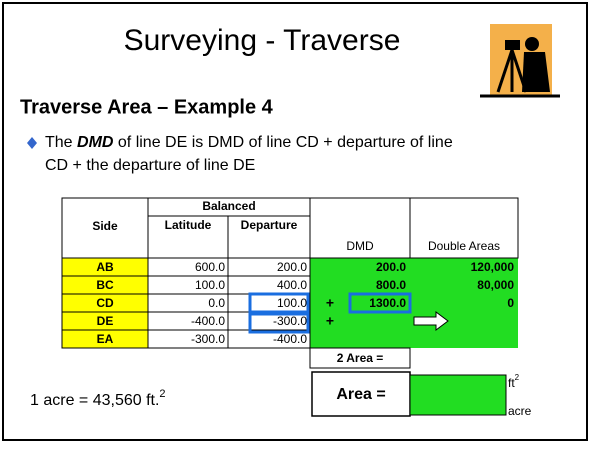  I want to click on conversion-text: 1 acre = 43,560 ft., so click(94, 400).